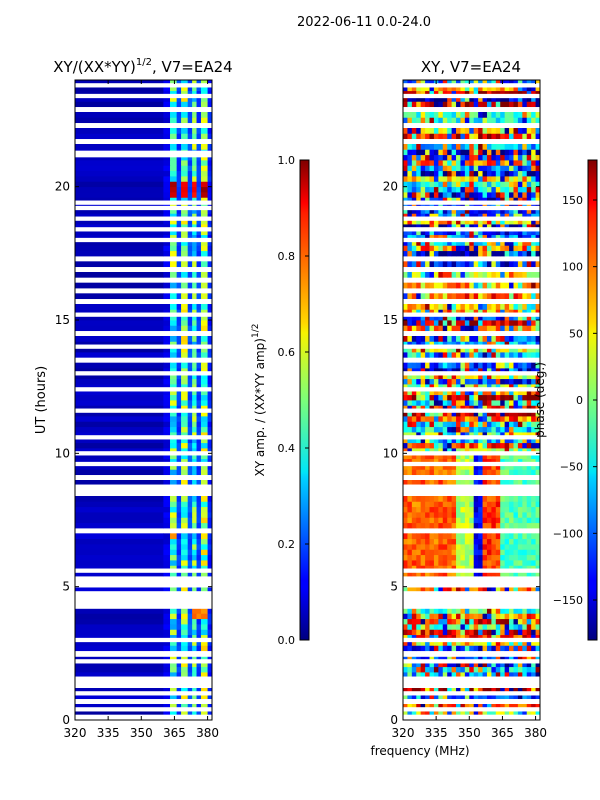 The width and height of the screenshot is (600, 800). What do you see at coordinates (143, 661) in the screenshot?
I see `amp-gap-row` at bounding box center [143, 661].